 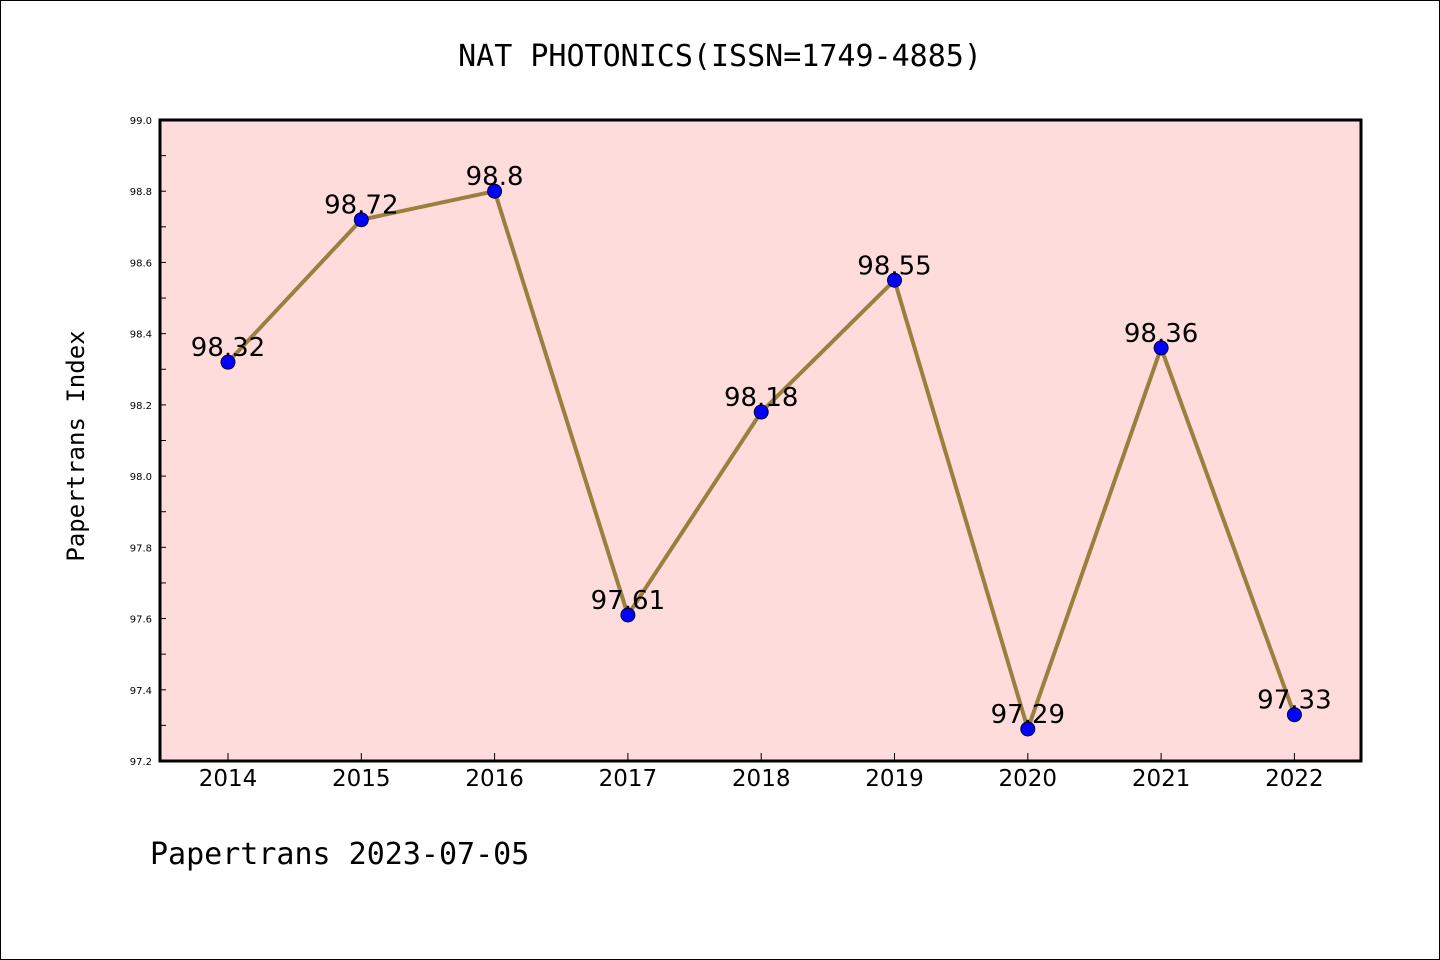 I want to click on x-axis: 2014 2015 2016 2017 2018 2019 2020 2021 2022, so click(x=761, y=772).